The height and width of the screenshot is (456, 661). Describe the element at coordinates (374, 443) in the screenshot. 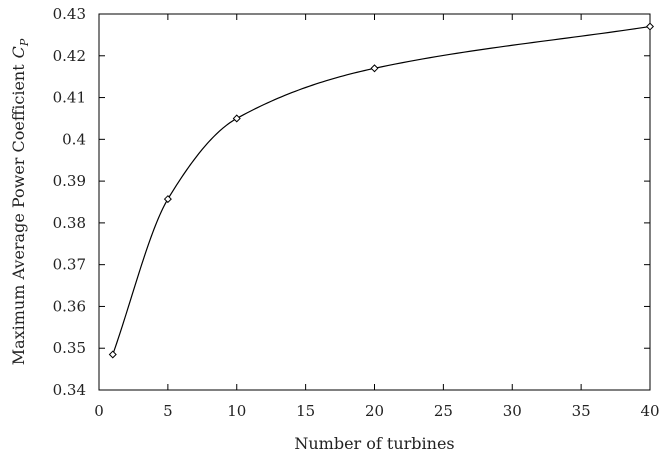

I see `x-axis-label: Number of turbines` at that location.